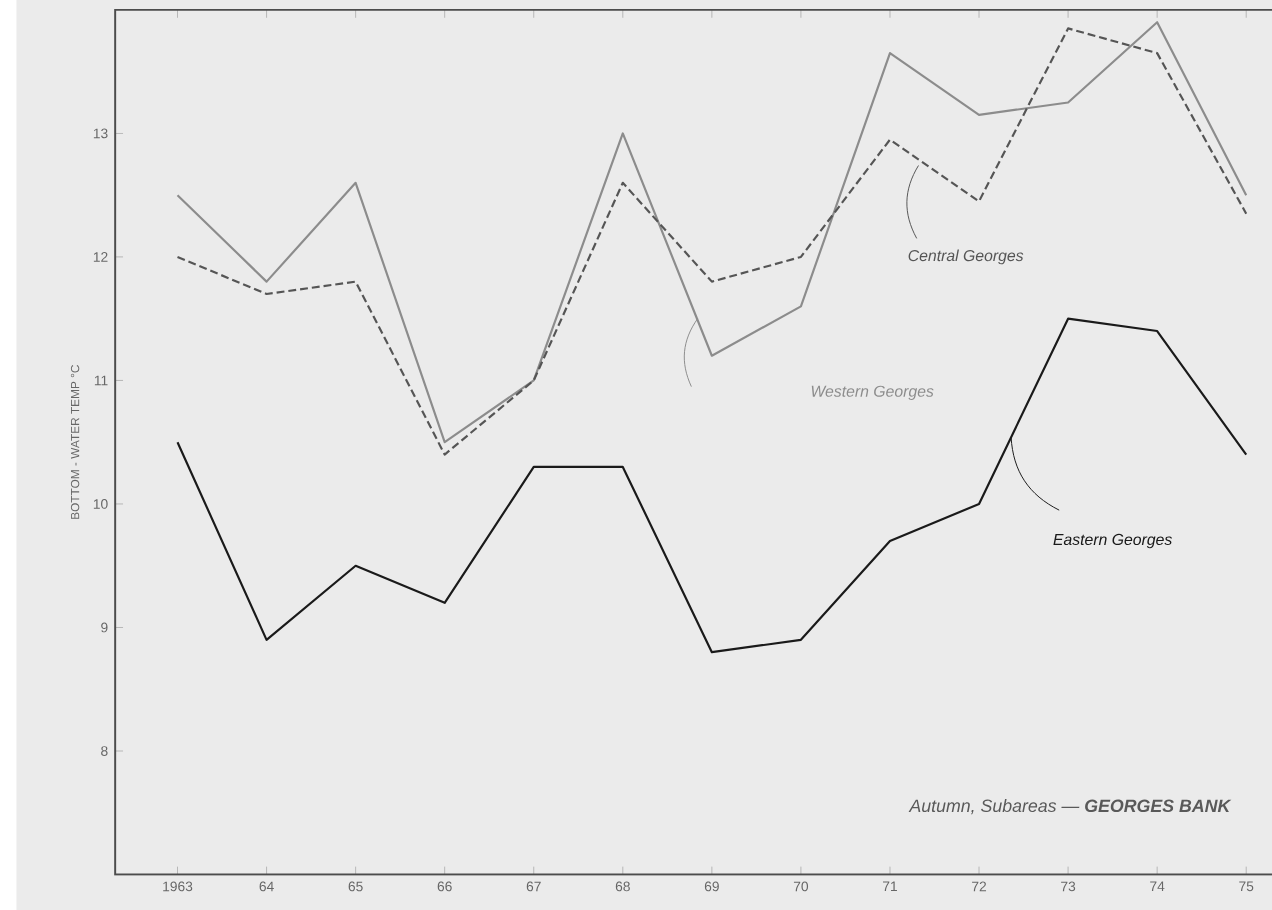  Describe the element at coordinates (1070, 806) in the screenshot. I see `annotation: Autumn, Subareas — GEORGES BANK` at that location.